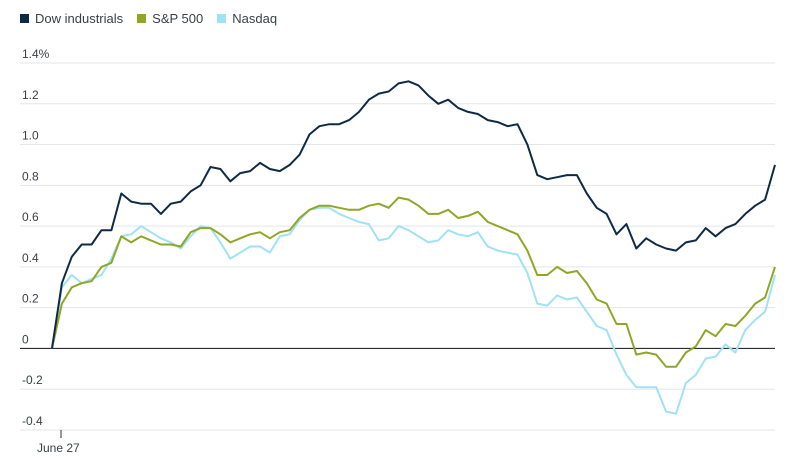 Image resolution: width=800 pixels, height=460 pixels. I want to click on y-axis-tick-labels: -0.4 -0.2 0 0.2 0.4 0.6 0.8 1.0 1.2 1.4%, so click(36, 237).